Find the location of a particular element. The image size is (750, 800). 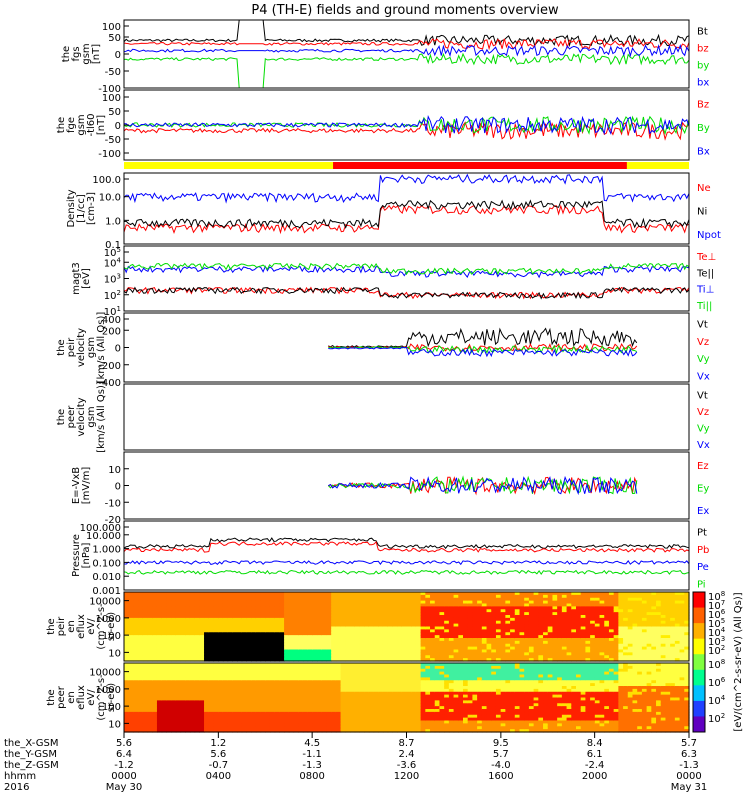

y-tick-label: -10 is located at coordinates (113, 503).